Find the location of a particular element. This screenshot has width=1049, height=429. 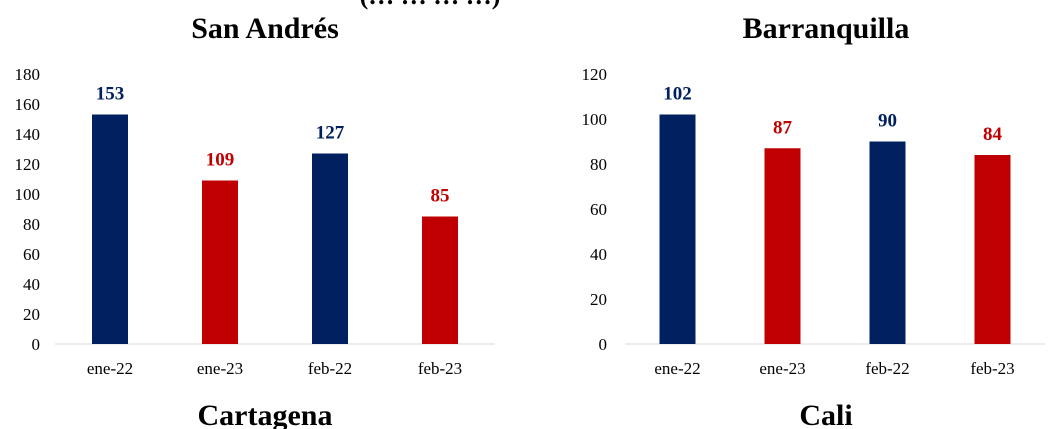

data-label: 127 is located at coordinates (330, 133).